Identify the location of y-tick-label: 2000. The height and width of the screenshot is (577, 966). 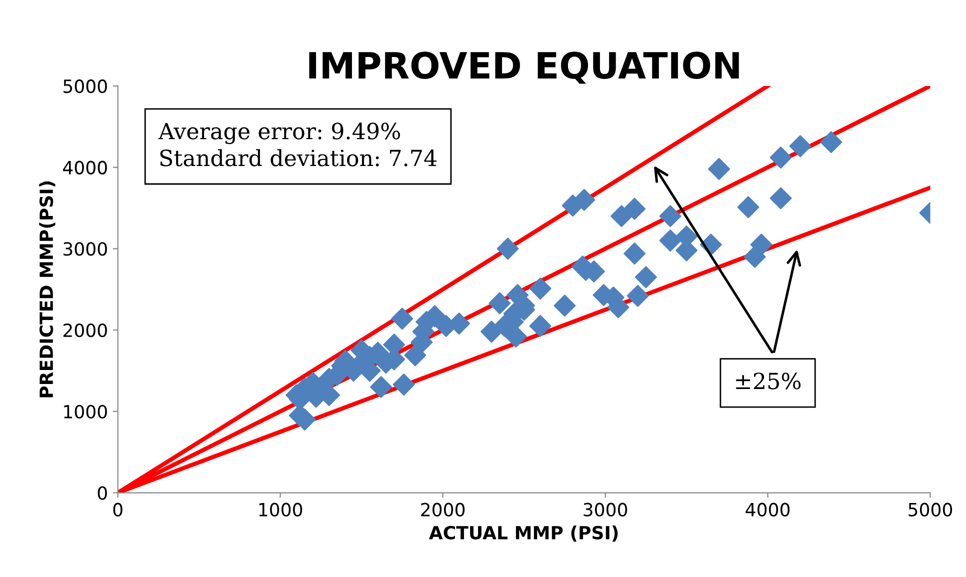
(85, 331).